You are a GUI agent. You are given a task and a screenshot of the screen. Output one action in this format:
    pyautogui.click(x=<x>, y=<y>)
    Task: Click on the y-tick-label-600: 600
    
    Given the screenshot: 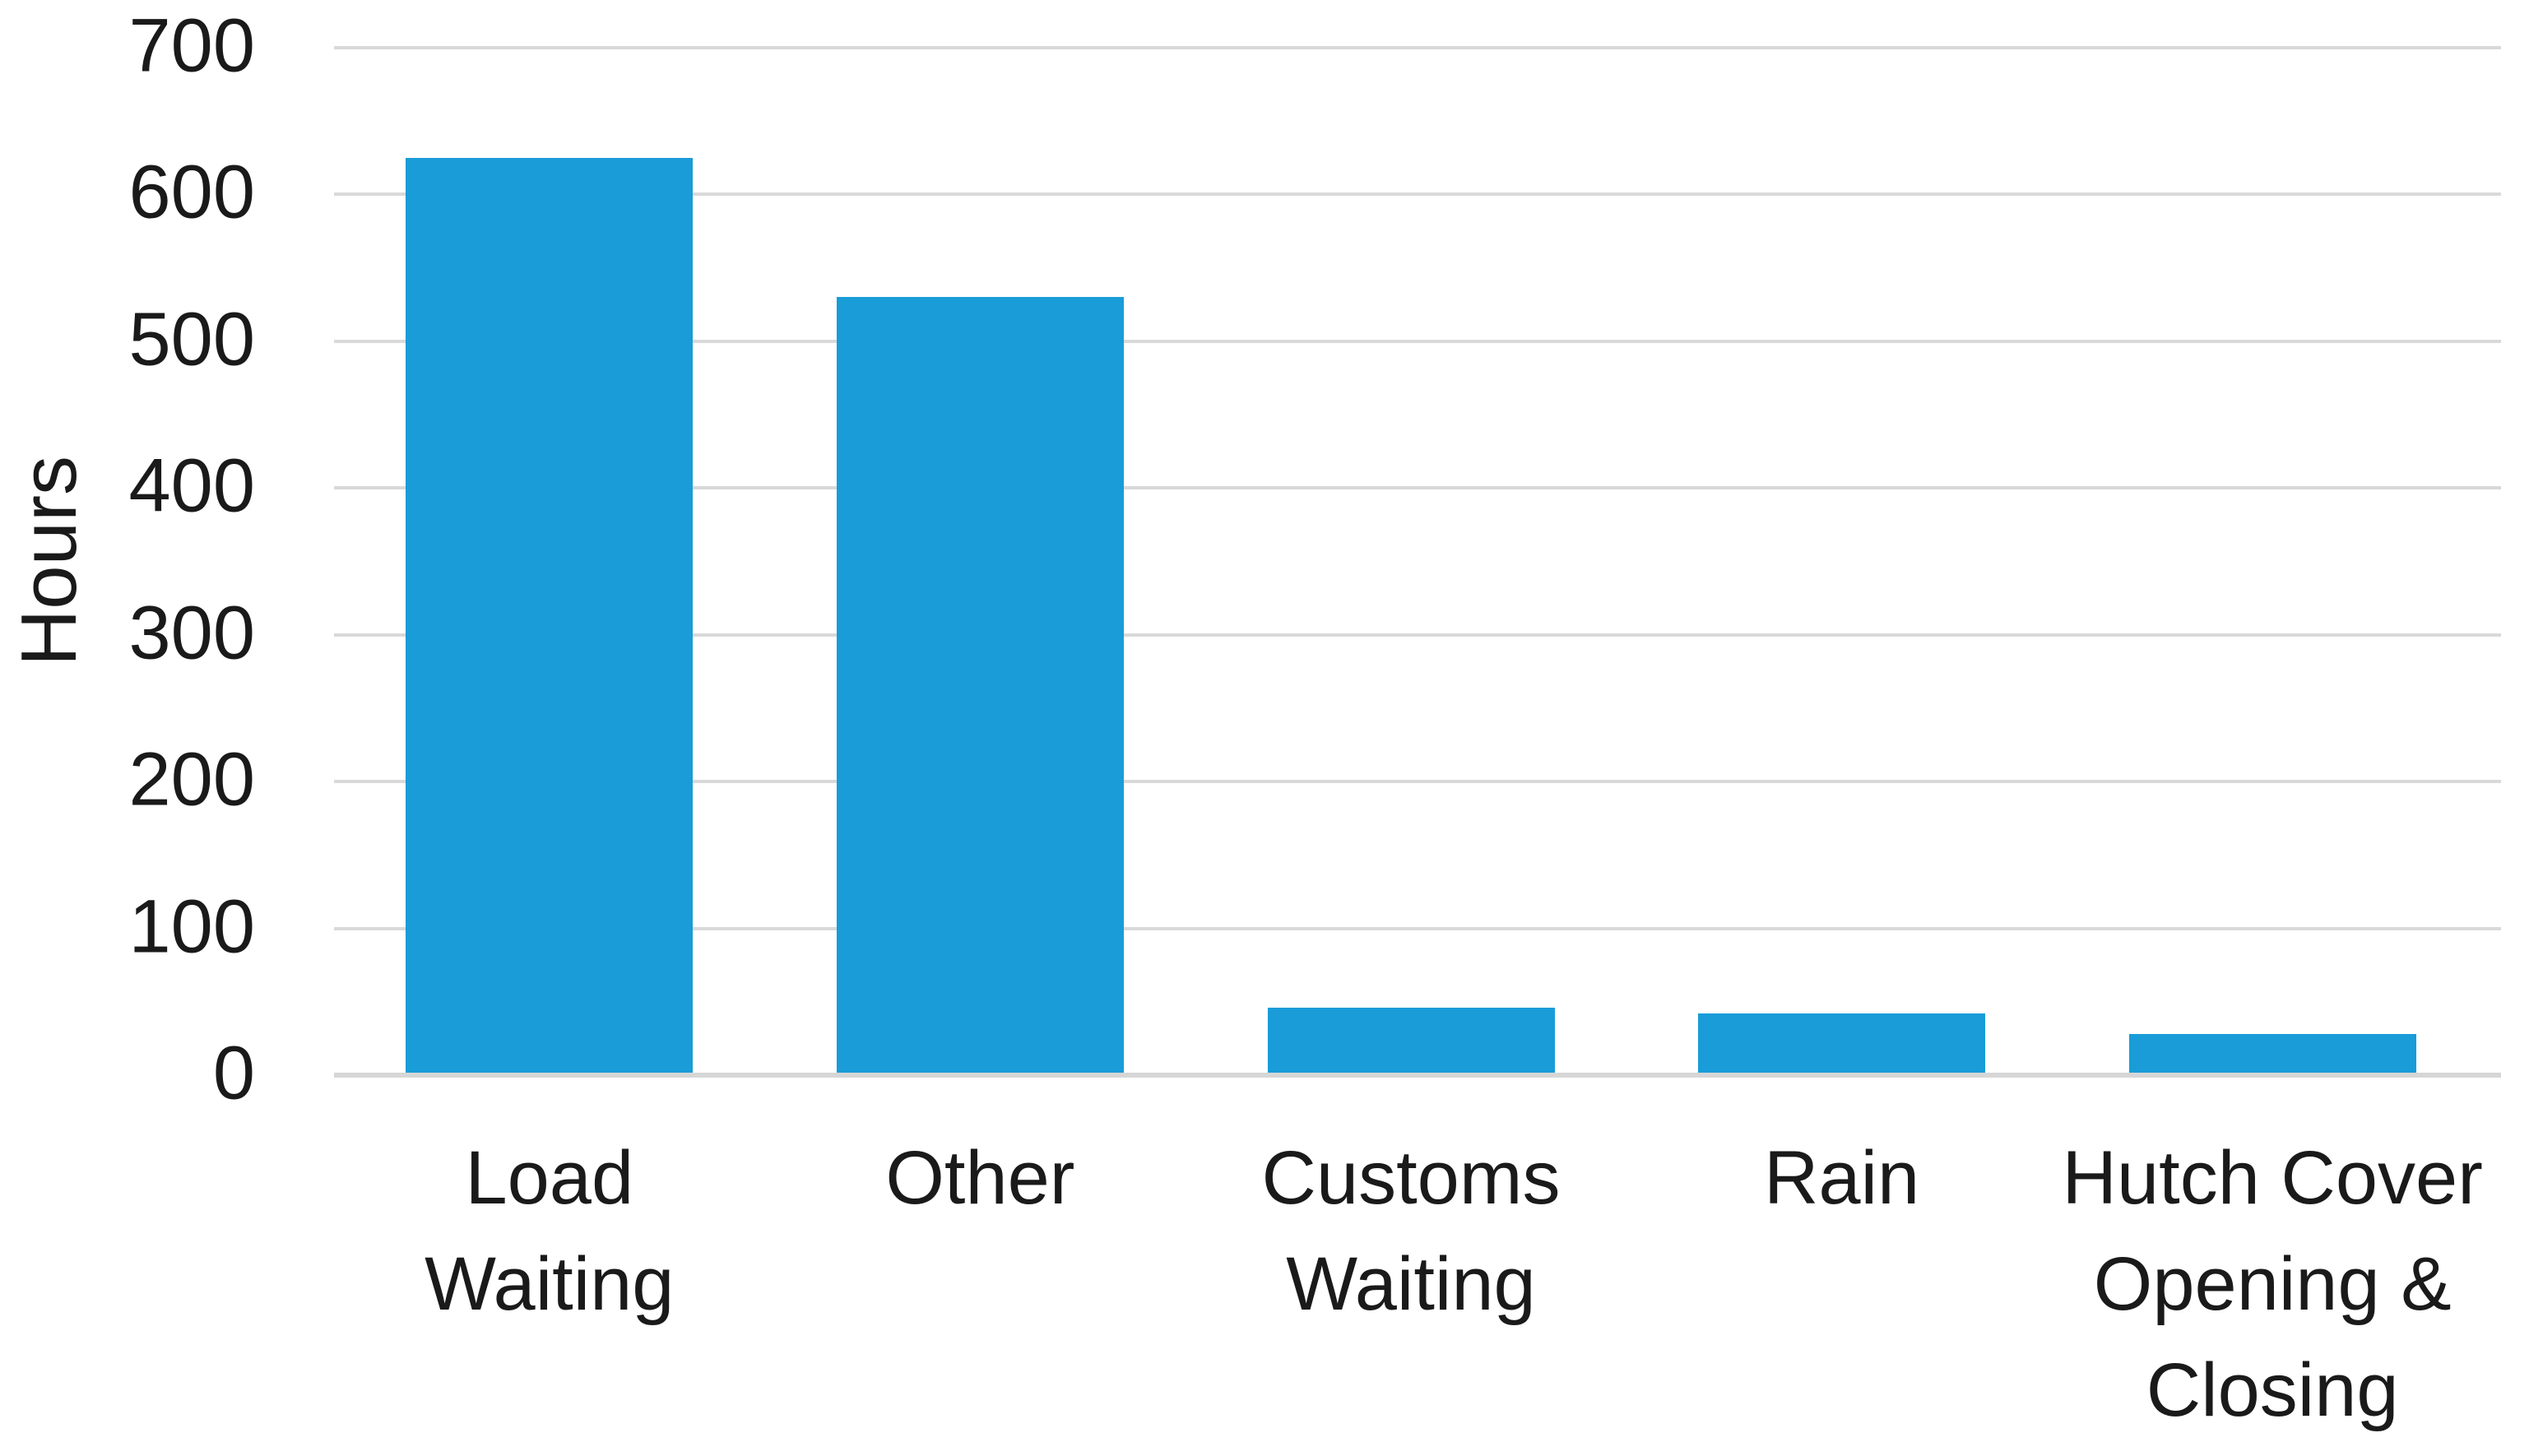 What is the action you would take?
    pyautogui.click(x=192, y=192)
    